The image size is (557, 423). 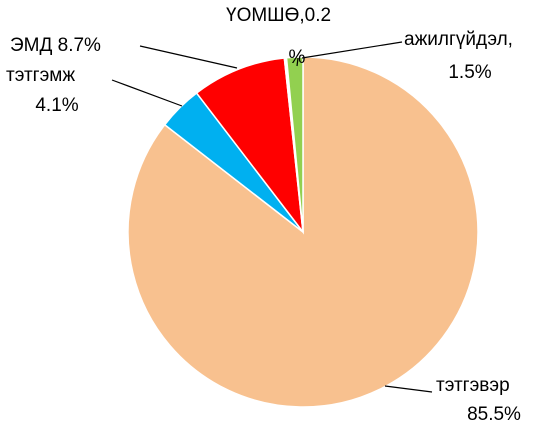 I want to click on data-label: 4.1%, so click(x=56, y=105).